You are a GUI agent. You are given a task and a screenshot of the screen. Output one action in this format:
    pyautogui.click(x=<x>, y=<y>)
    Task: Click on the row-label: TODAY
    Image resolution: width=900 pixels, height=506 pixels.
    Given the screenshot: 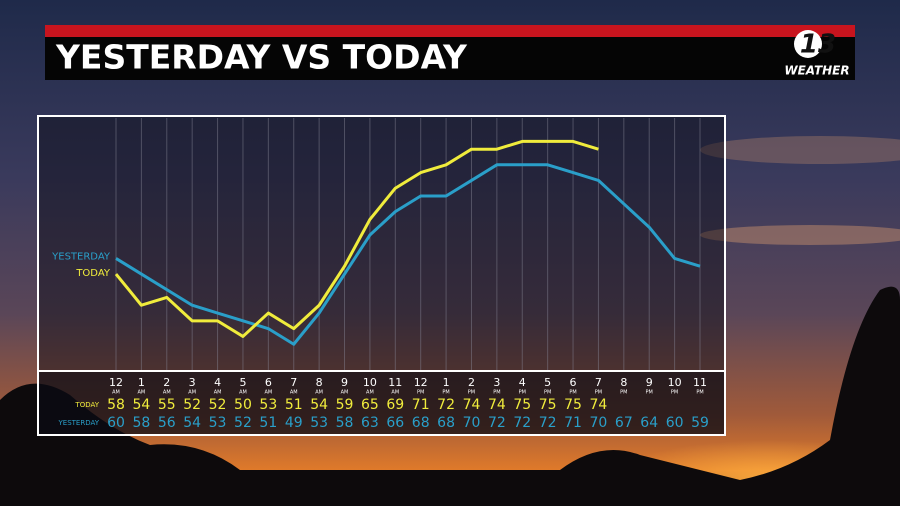 What is the action you would take?
    pyautogui.click(x=86, y=405)
    